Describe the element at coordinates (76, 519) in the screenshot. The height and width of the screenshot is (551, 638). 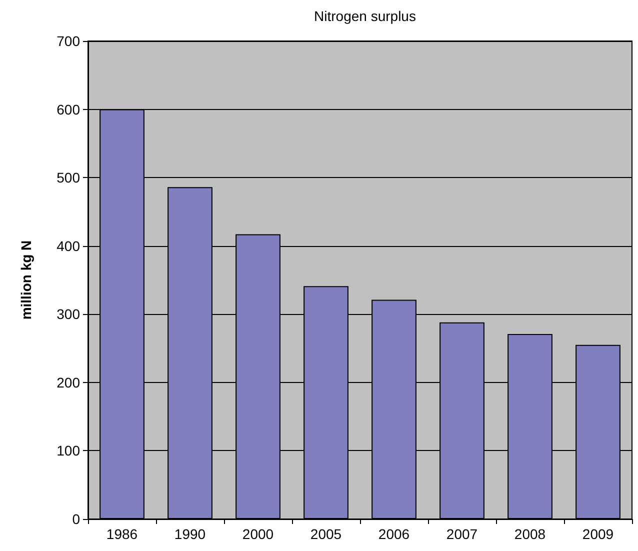
I see `y-tick-label: 0` at that location.